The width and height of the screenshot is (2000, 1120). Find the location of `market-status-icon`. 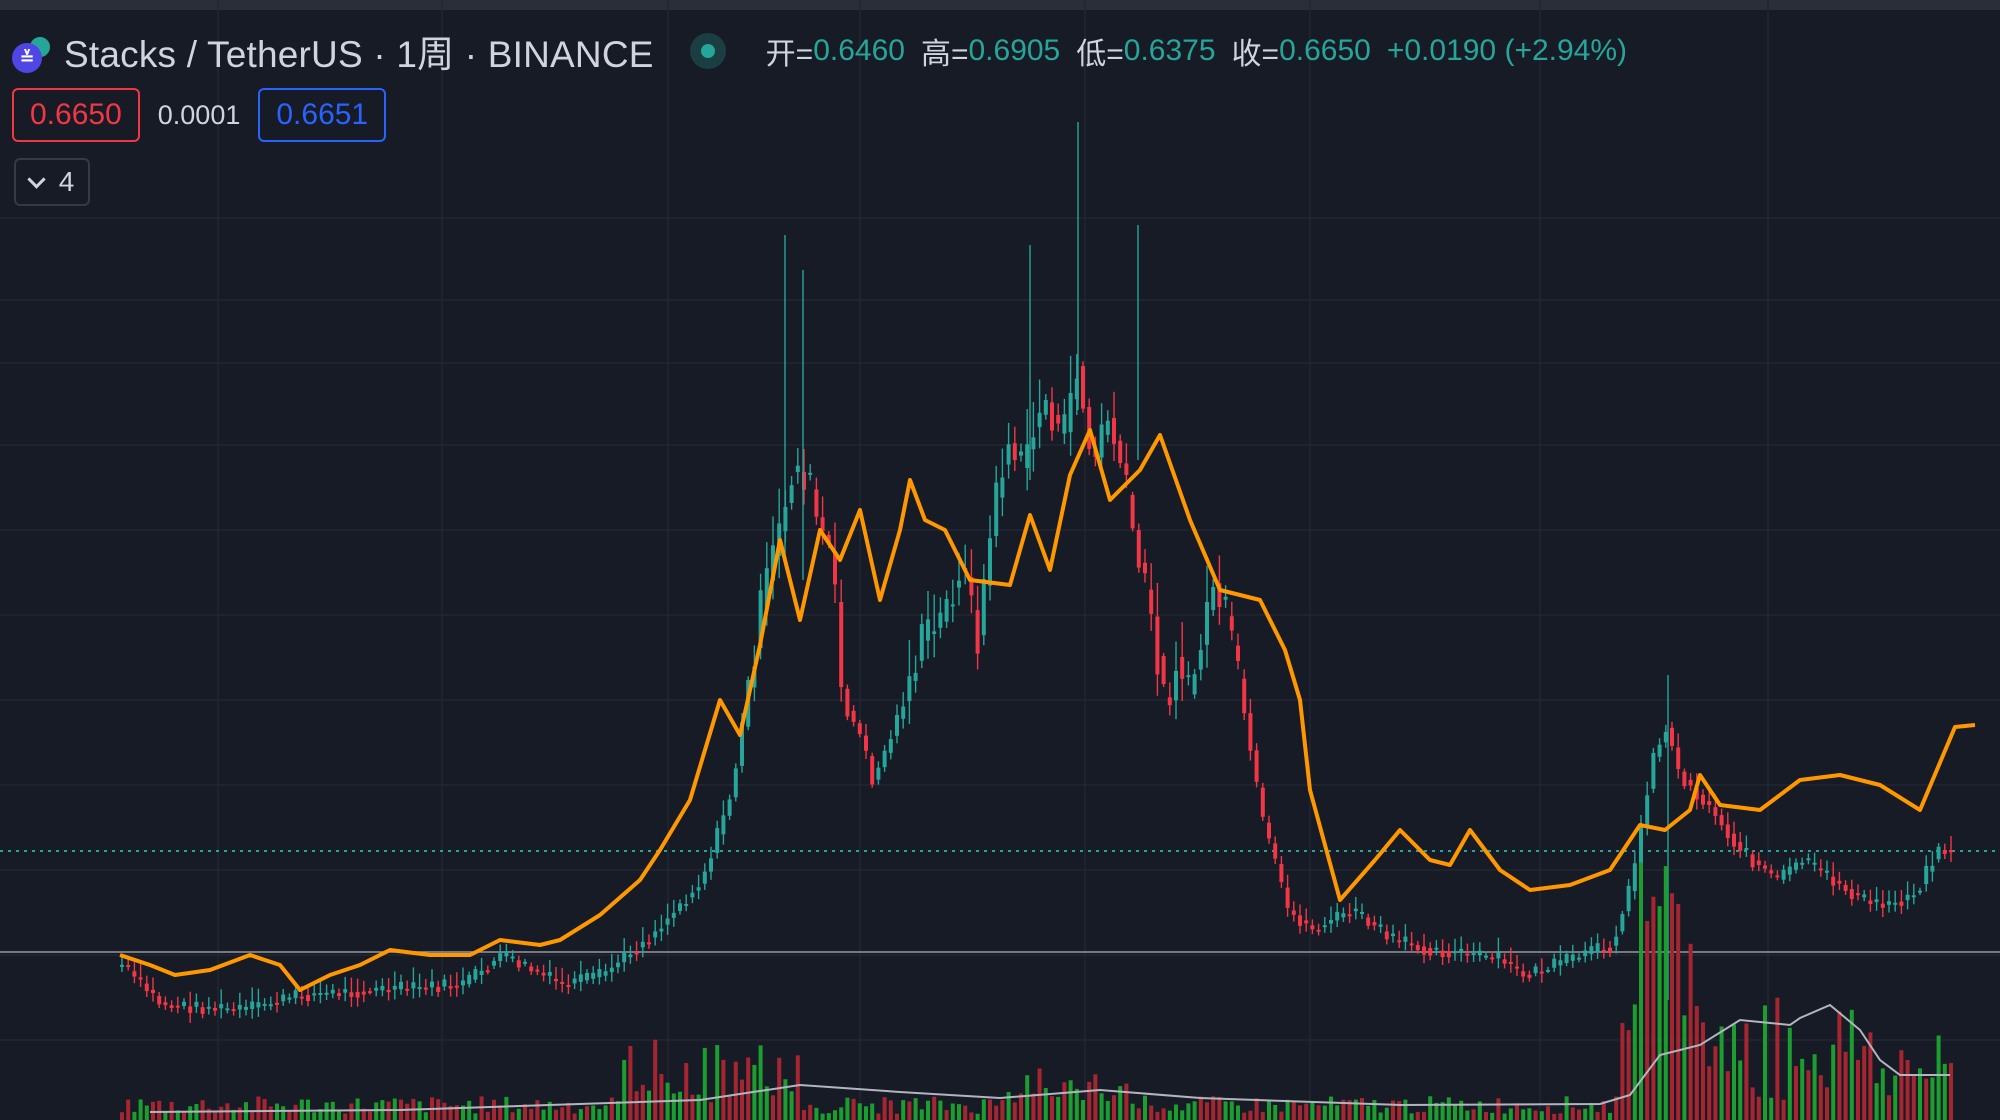

market-status-icon is located at coordinates (707, 51).